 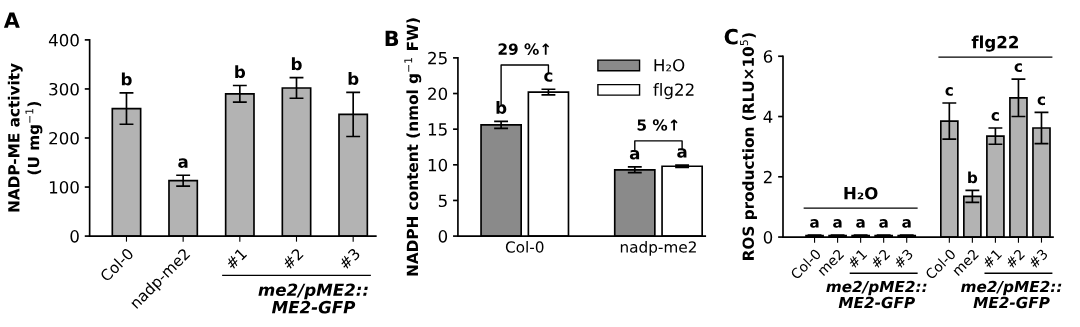 What do you see at coordinates (25, 137) in the screenshot?
I see `y-axis-title: NADP-ME activity (U mg$^{−1}$)` at bounding box center [25, 137].